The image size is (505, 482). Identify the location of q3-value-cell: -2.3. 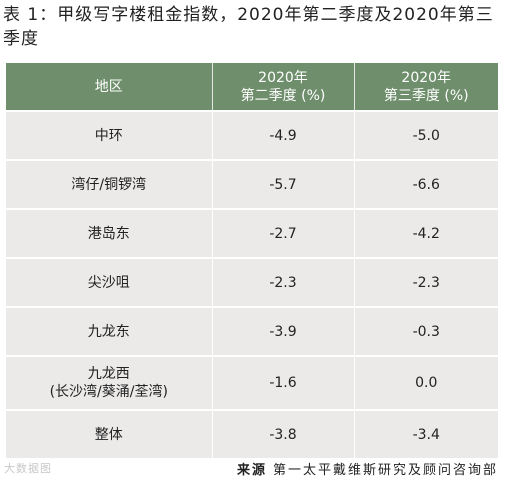
(426, 282).